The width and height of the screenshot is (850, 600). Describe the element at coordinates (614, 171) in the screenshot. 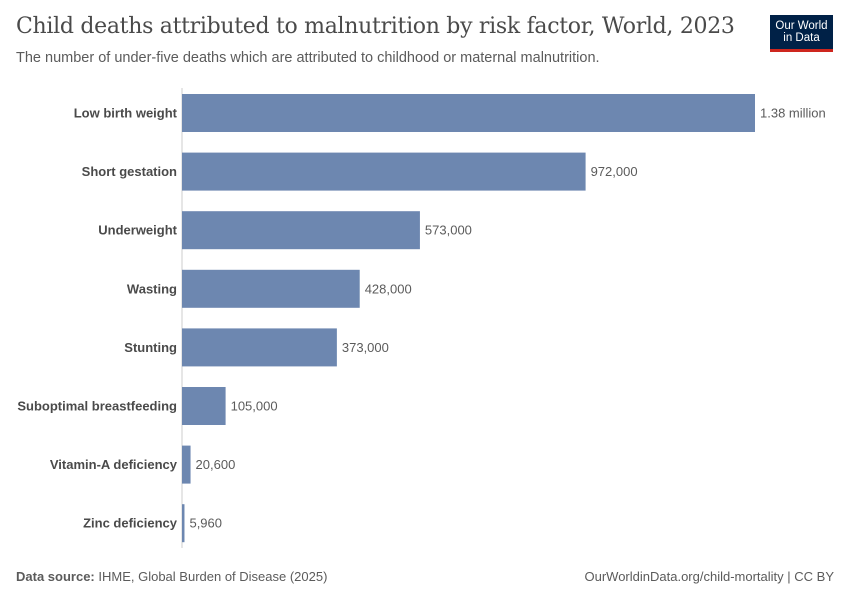

I see `value-label: 972,000` at that location.